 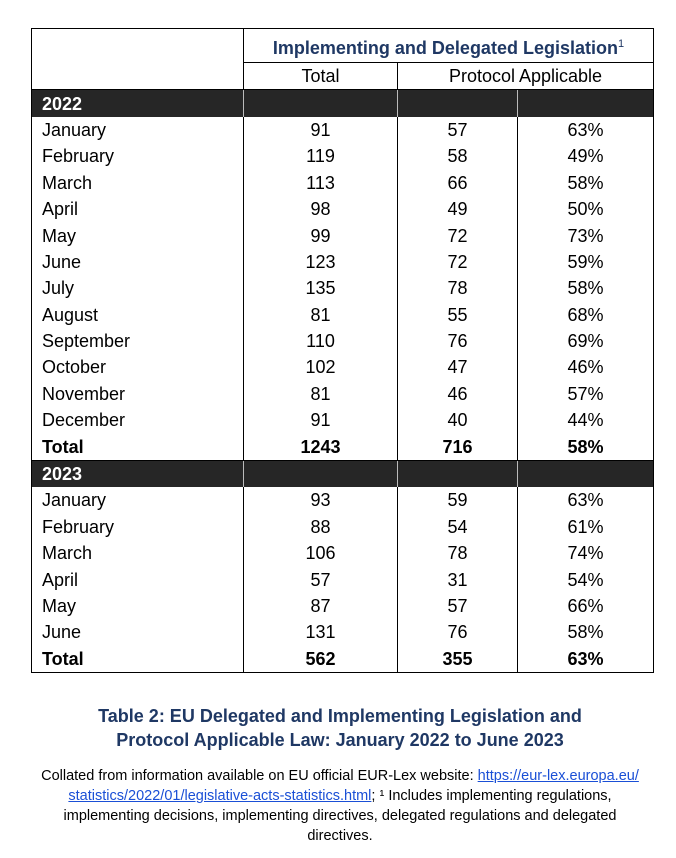 I want to click on year-label: 2023, so click(x=137, y=473).